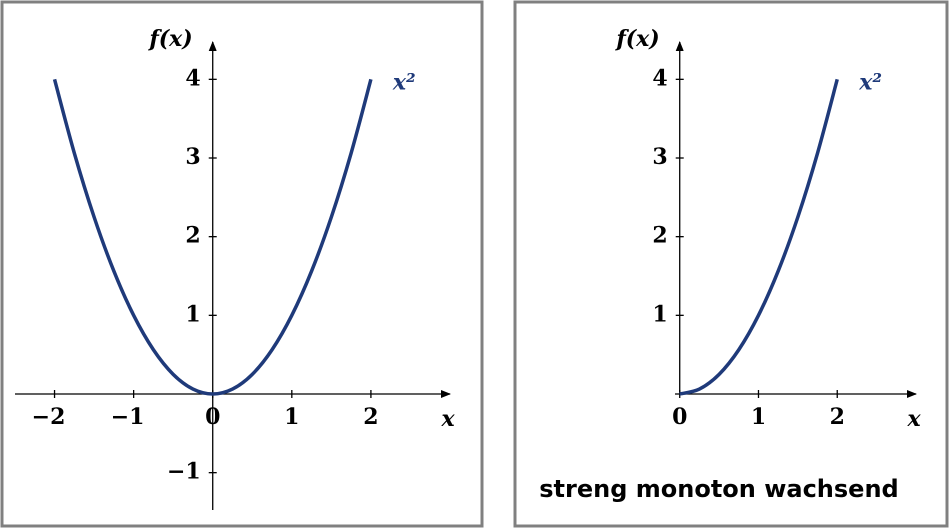 This screenshot has width=950, height=528. What do you see at coordinates (718, 489) in the screenshot?
I see `caption: streng monoton wachsend` at bounding box center [718, 489].